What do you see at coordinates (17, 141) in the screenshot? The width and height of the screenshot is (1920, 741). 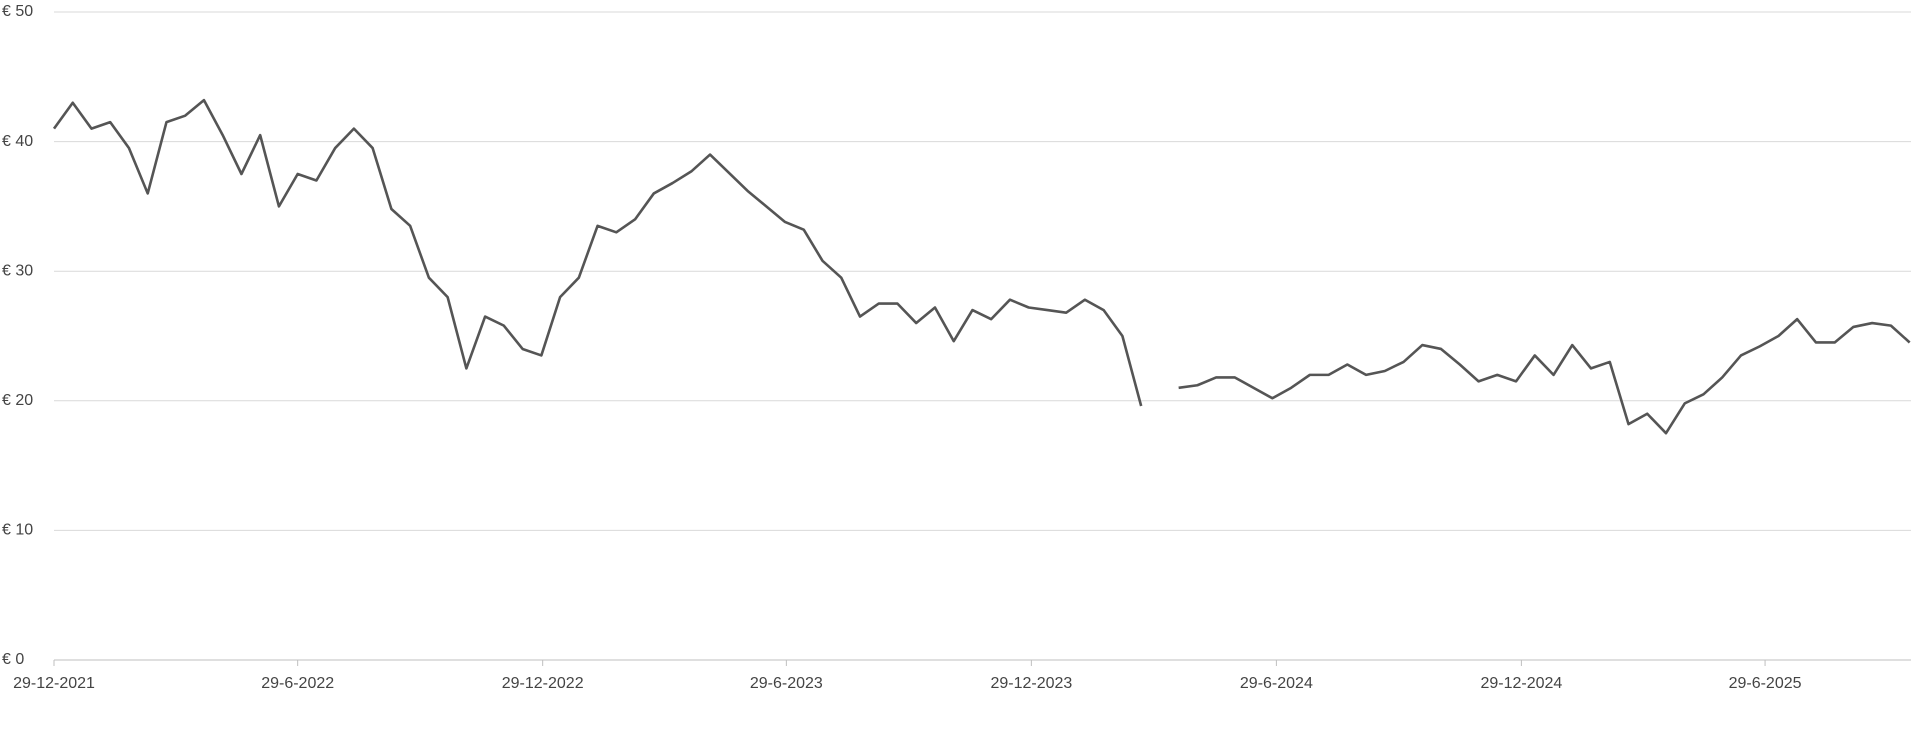 I see `y-tick-label: € 40` at bounding box center [17, 141].